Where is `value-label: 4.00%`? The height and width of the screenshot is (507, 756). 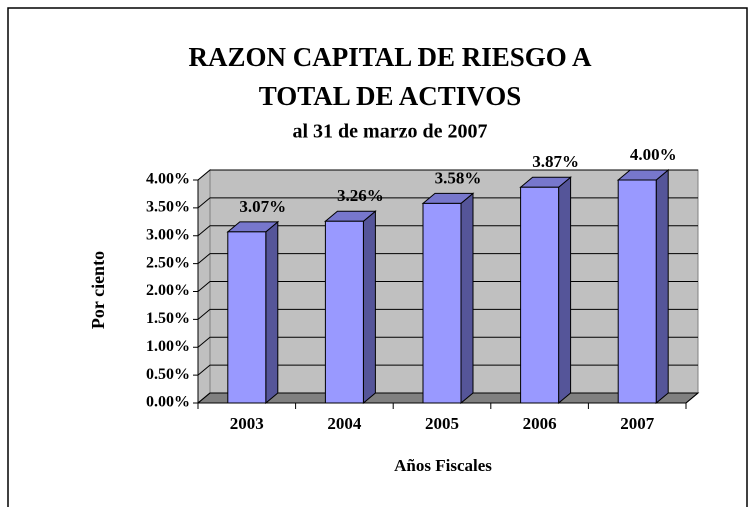 value-label: 4.00% is located at coordinates (653, 154).